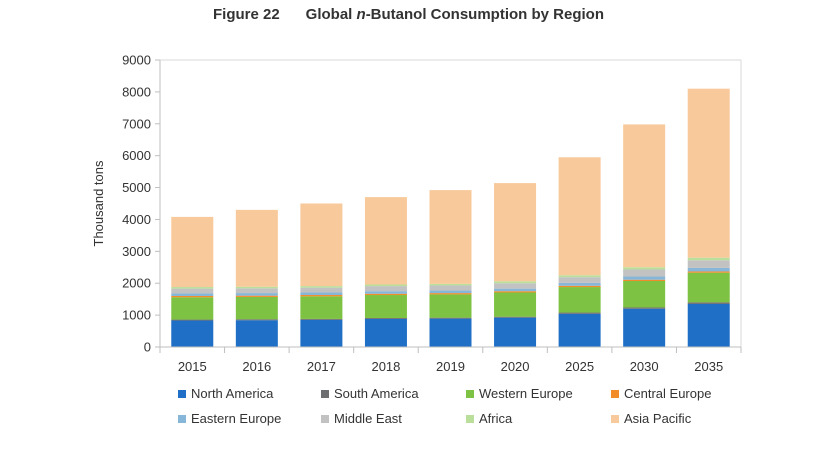 This screenshot has height=461, width=817. I want to click on legend-label: Western Europe, so click(526, 393).